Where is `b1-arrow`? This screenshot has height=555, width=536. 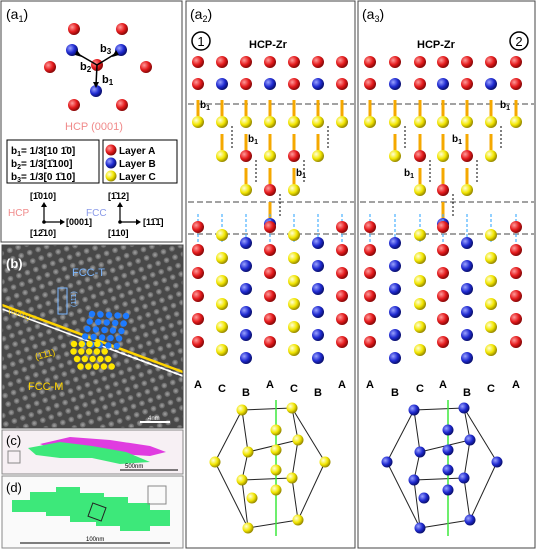 b1-arrow is located at coordinates (96, 75).